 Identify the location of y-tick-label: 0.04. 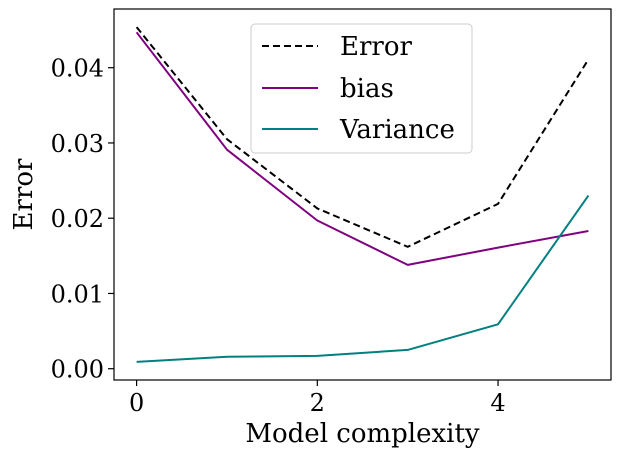
(77, 69).